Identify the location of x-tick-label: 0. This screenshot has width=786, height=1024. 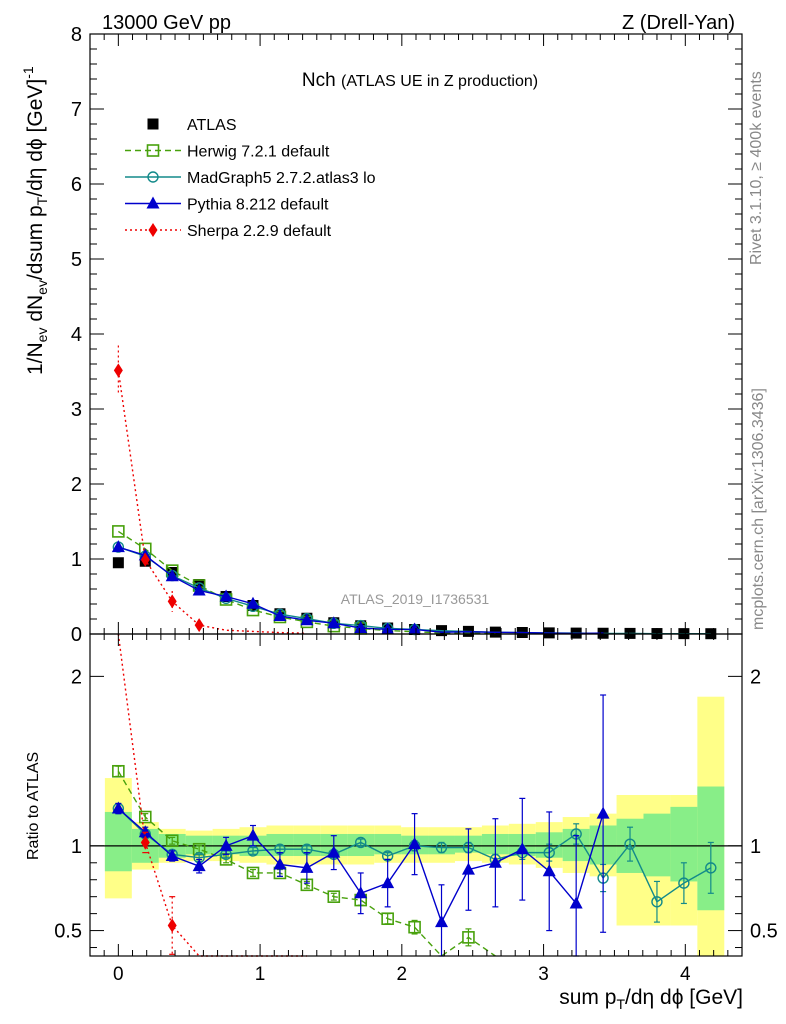
(118, 974).